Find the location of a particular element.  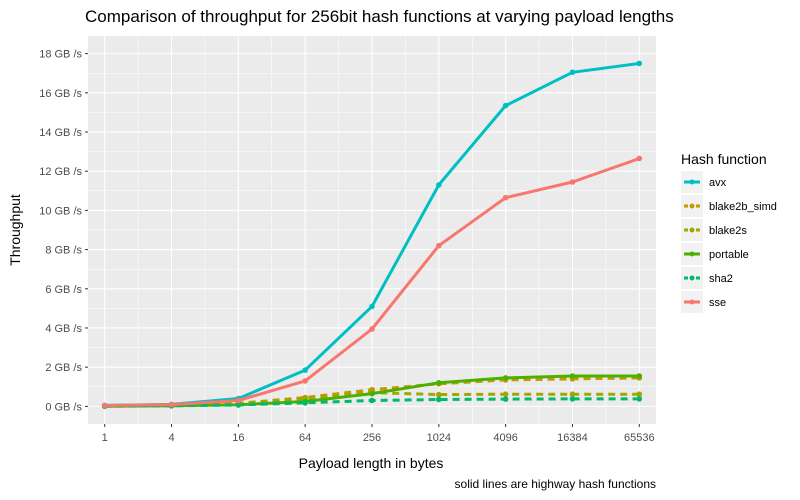

legend-label: blake2b_simd is located at coordinates (743, 207).